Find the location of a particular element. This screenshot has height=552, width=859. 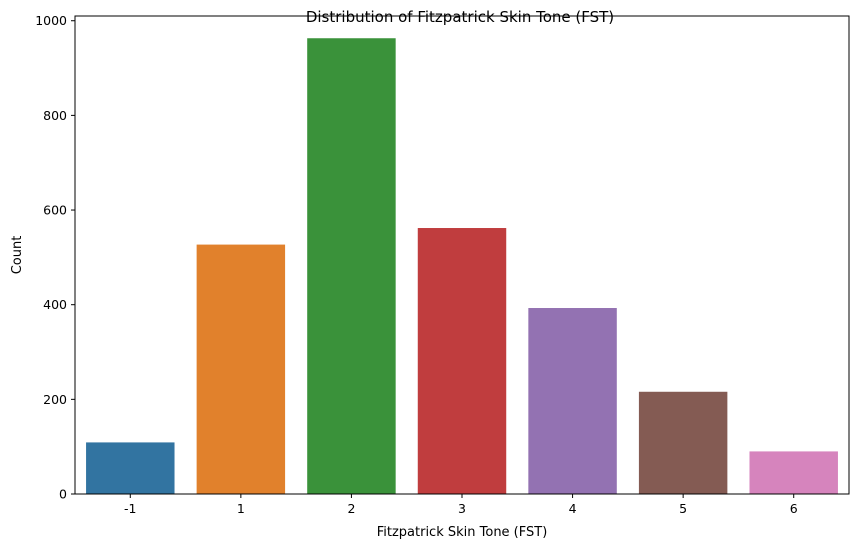

x-tick-label: 1 is located at coordinates (241, 508).